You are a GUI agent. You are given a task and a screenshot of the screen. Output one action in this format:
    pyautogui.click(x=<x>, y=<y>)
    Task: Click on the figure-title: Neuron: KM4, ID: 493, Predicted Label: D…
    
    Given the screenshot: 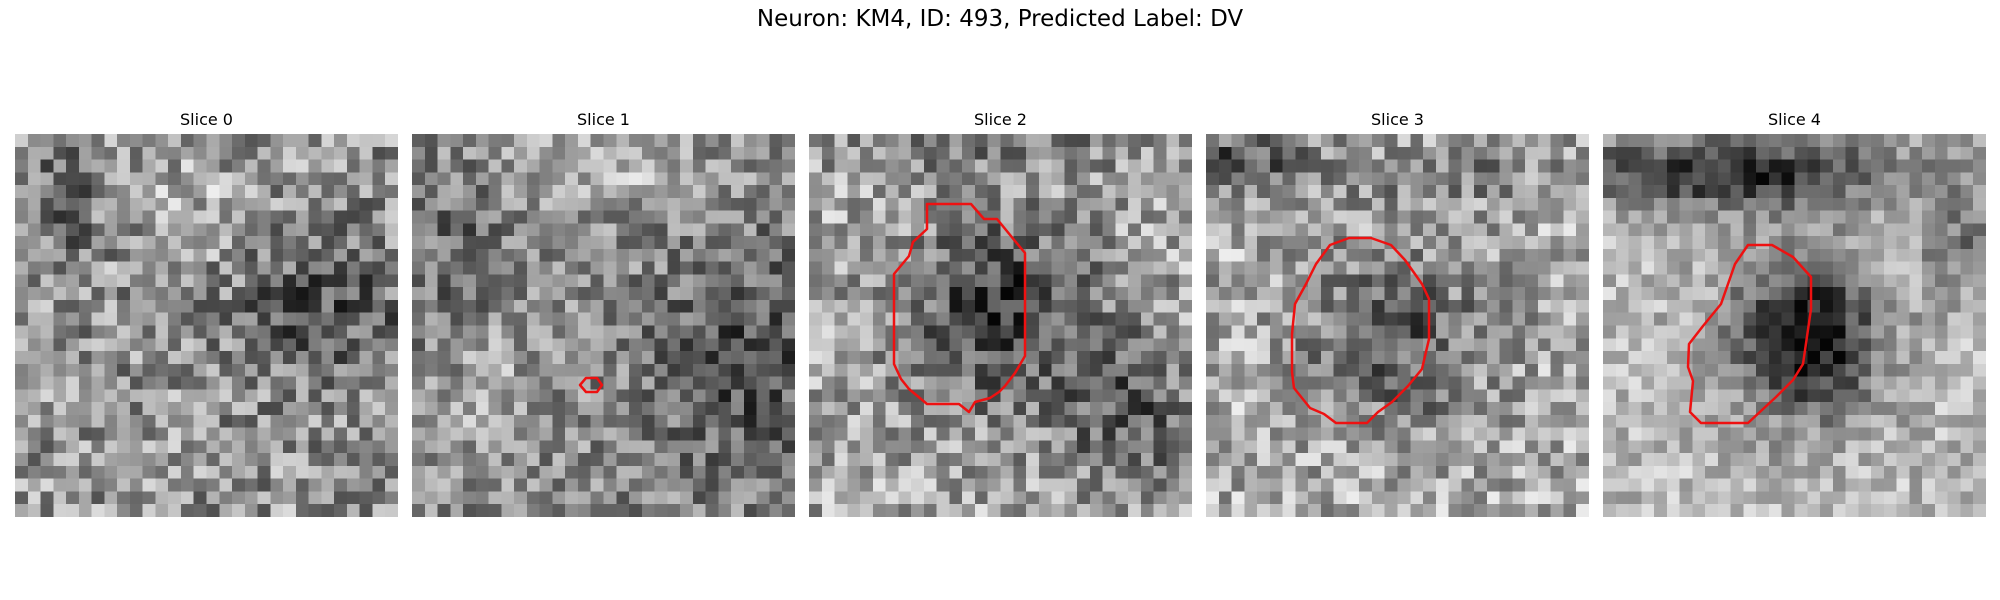 What is the action you would take?
    pyautogui.click(x=1000, y=19)
    